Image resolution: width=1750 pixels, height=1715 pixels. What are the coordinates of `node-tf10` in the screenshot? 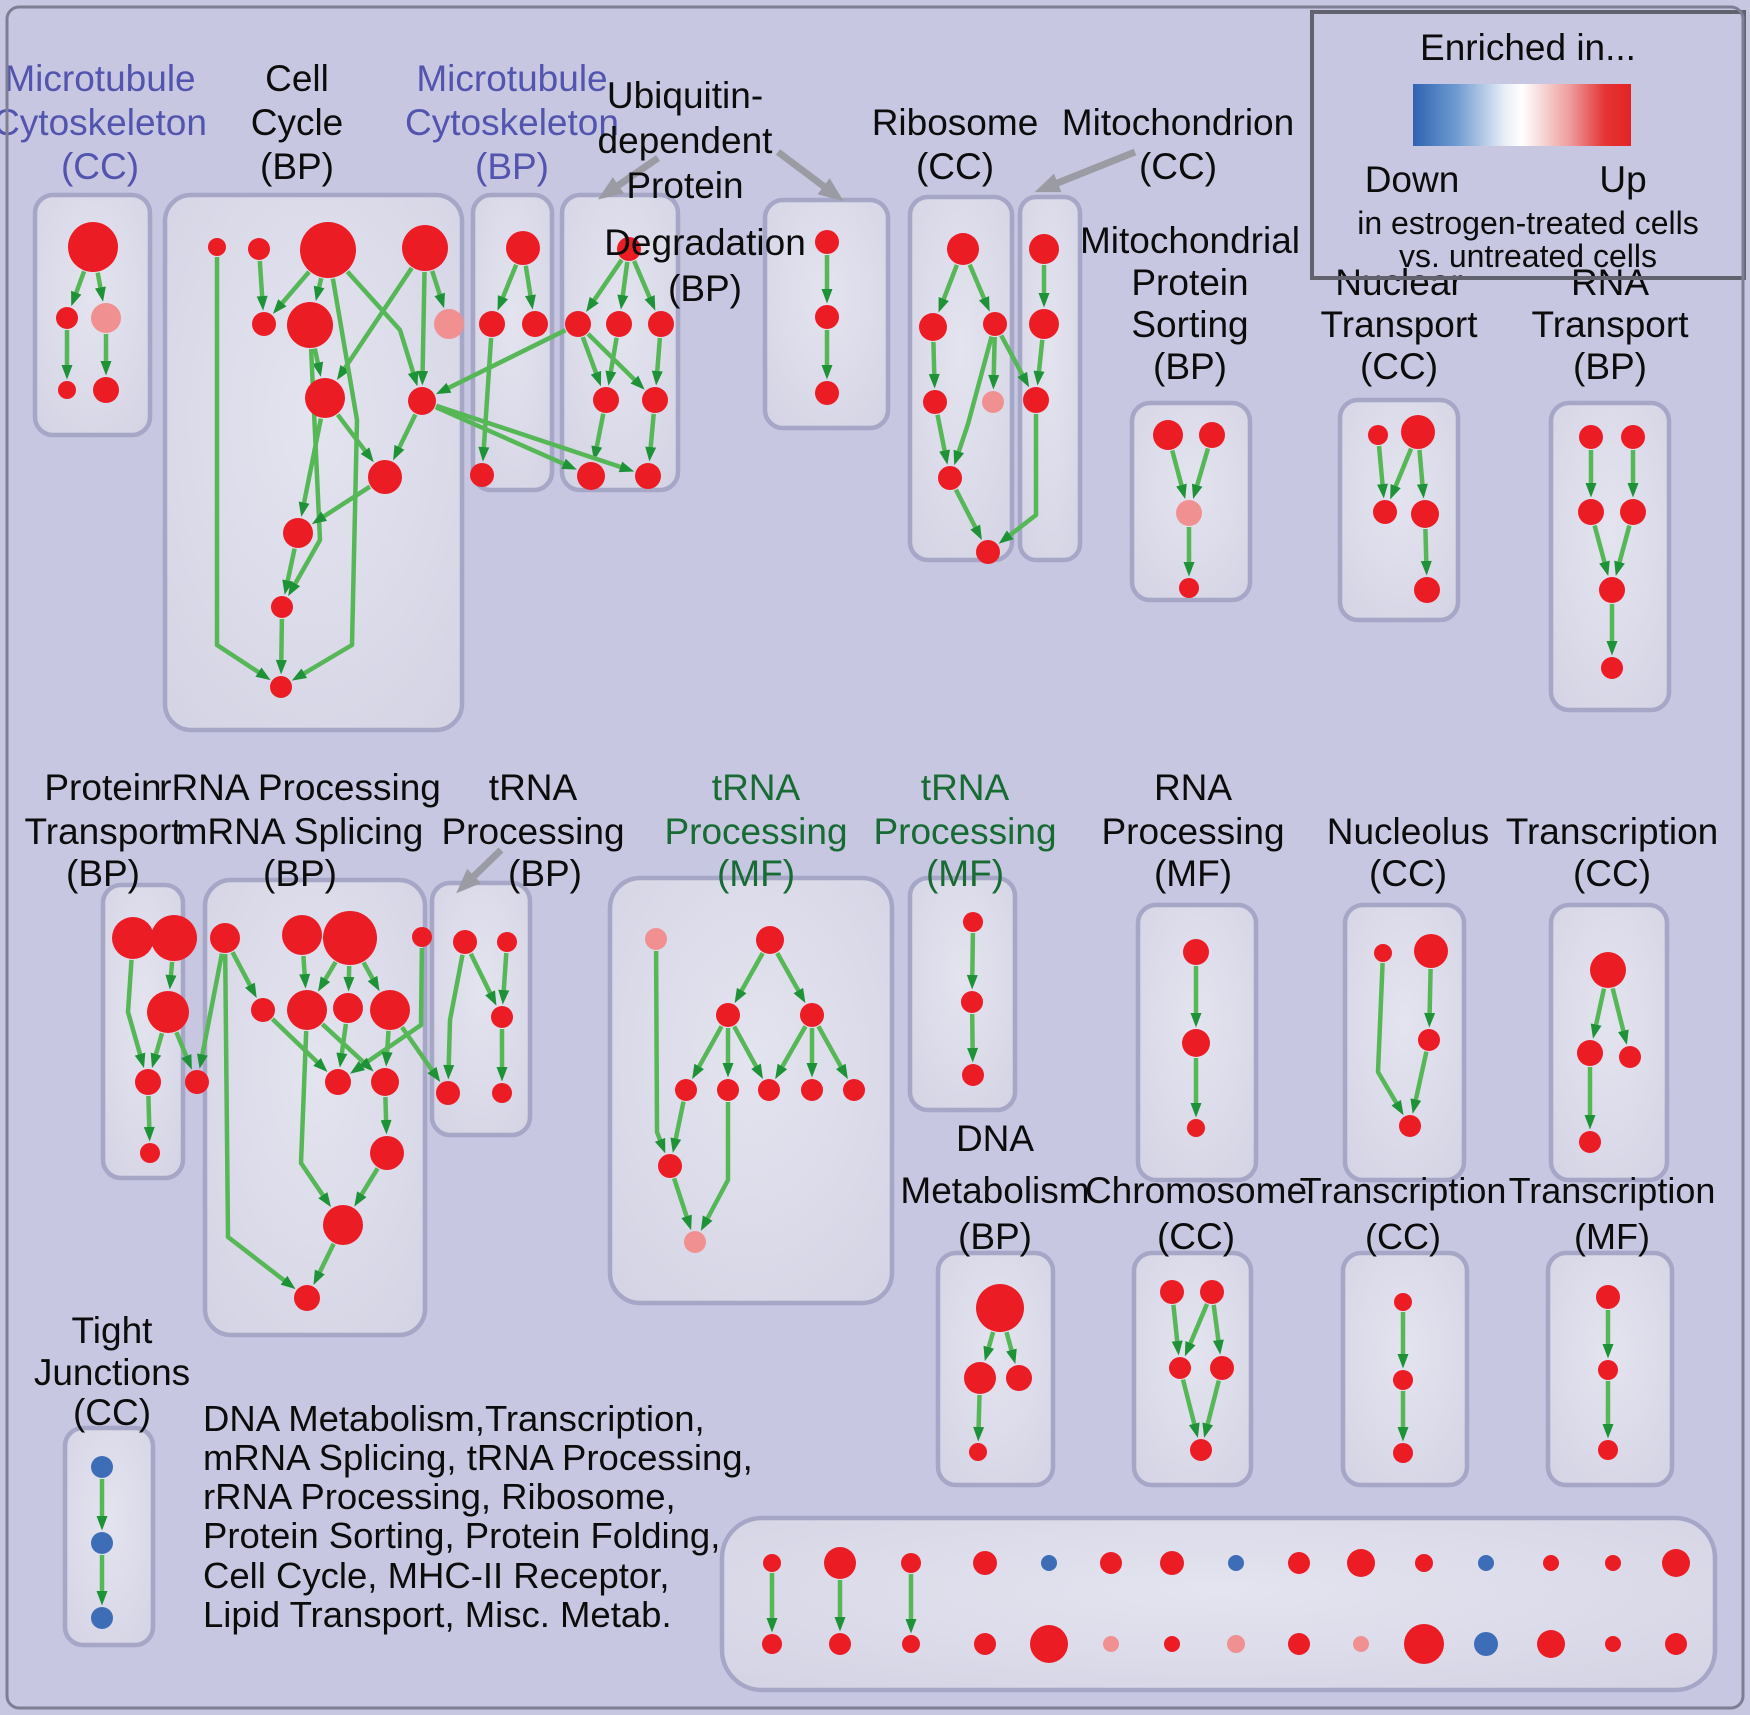 It's located at (670, 1166).